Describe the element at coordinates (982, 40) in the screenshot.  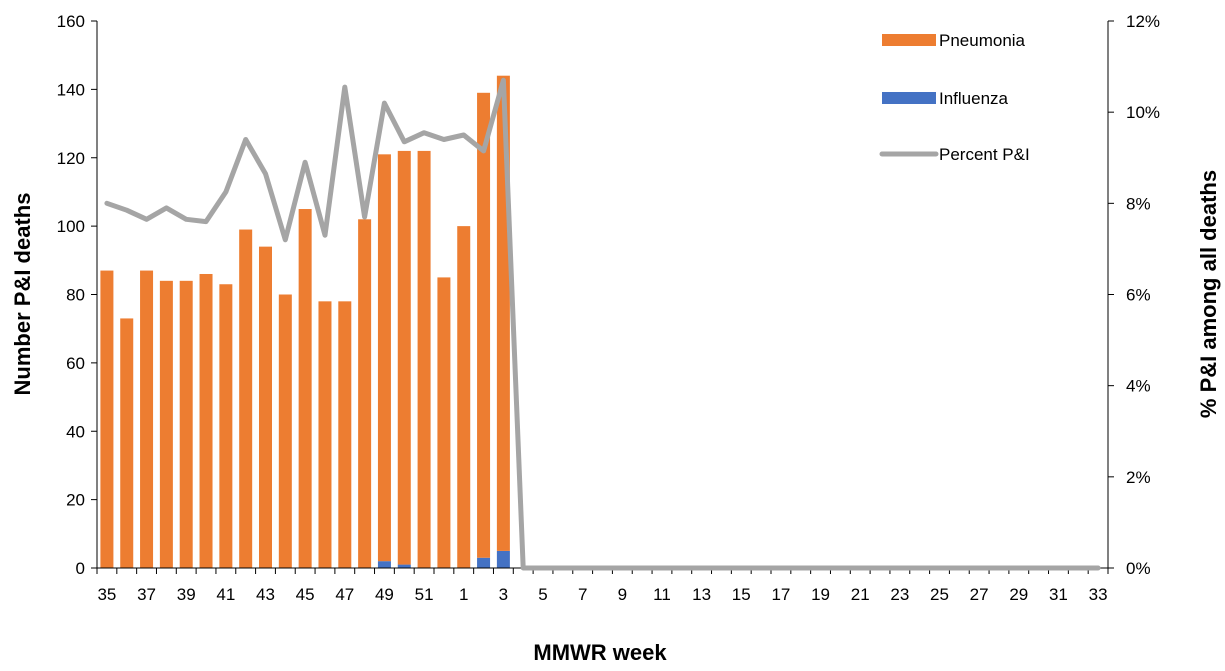
I see `legend-label-pneumonia: Pneumonia` at that location.